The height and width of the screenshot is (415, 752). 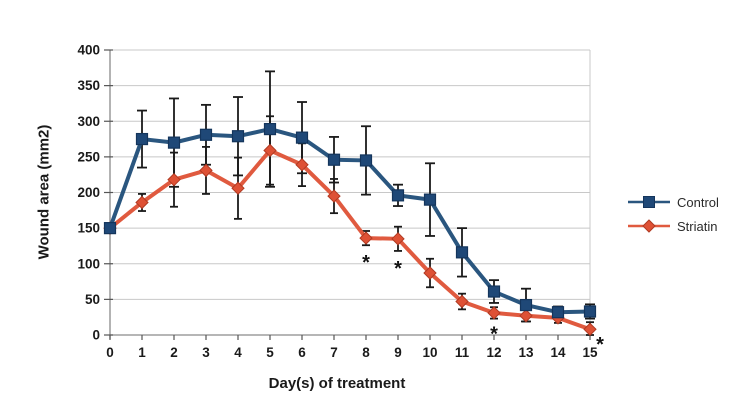 I want to click on x-tick-label: 8, so click(x=366, y=352).